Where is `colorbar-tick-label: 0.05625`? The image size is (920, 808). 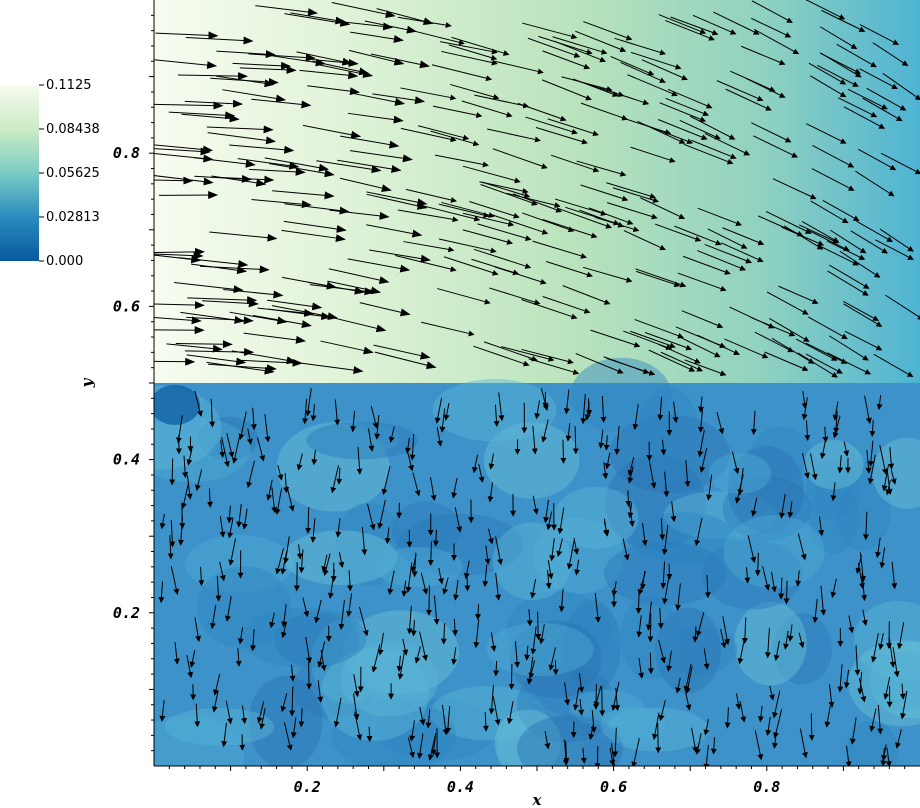 colorbar-tick-label: 0.05625 is located at coordinates (73, 173).